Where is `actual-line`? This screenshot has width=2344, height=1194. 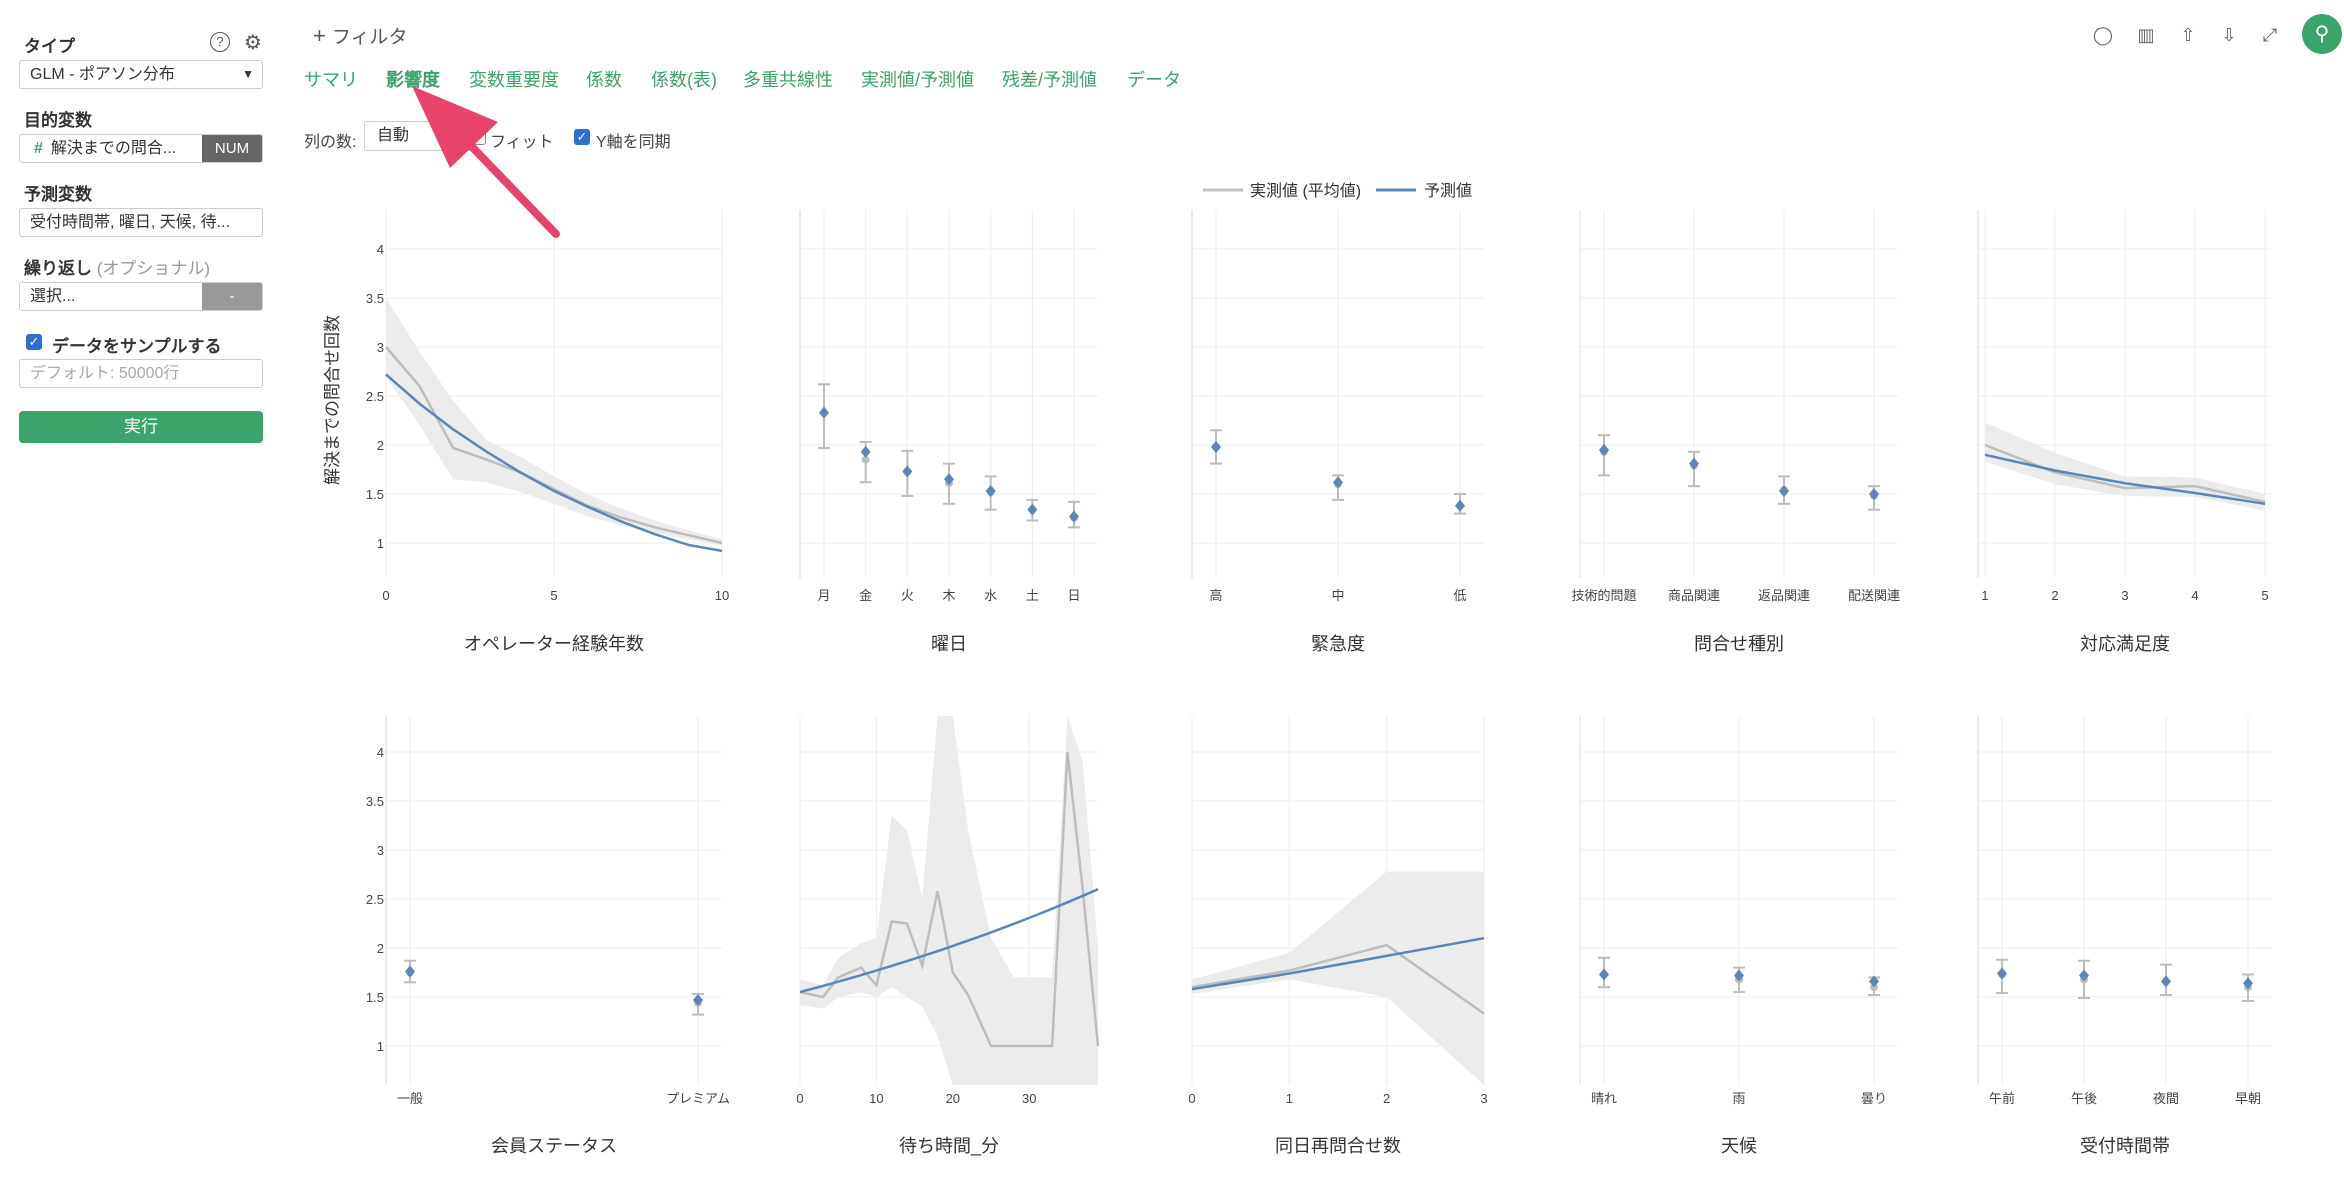
actual-line is located at coordinates (1338, 979).